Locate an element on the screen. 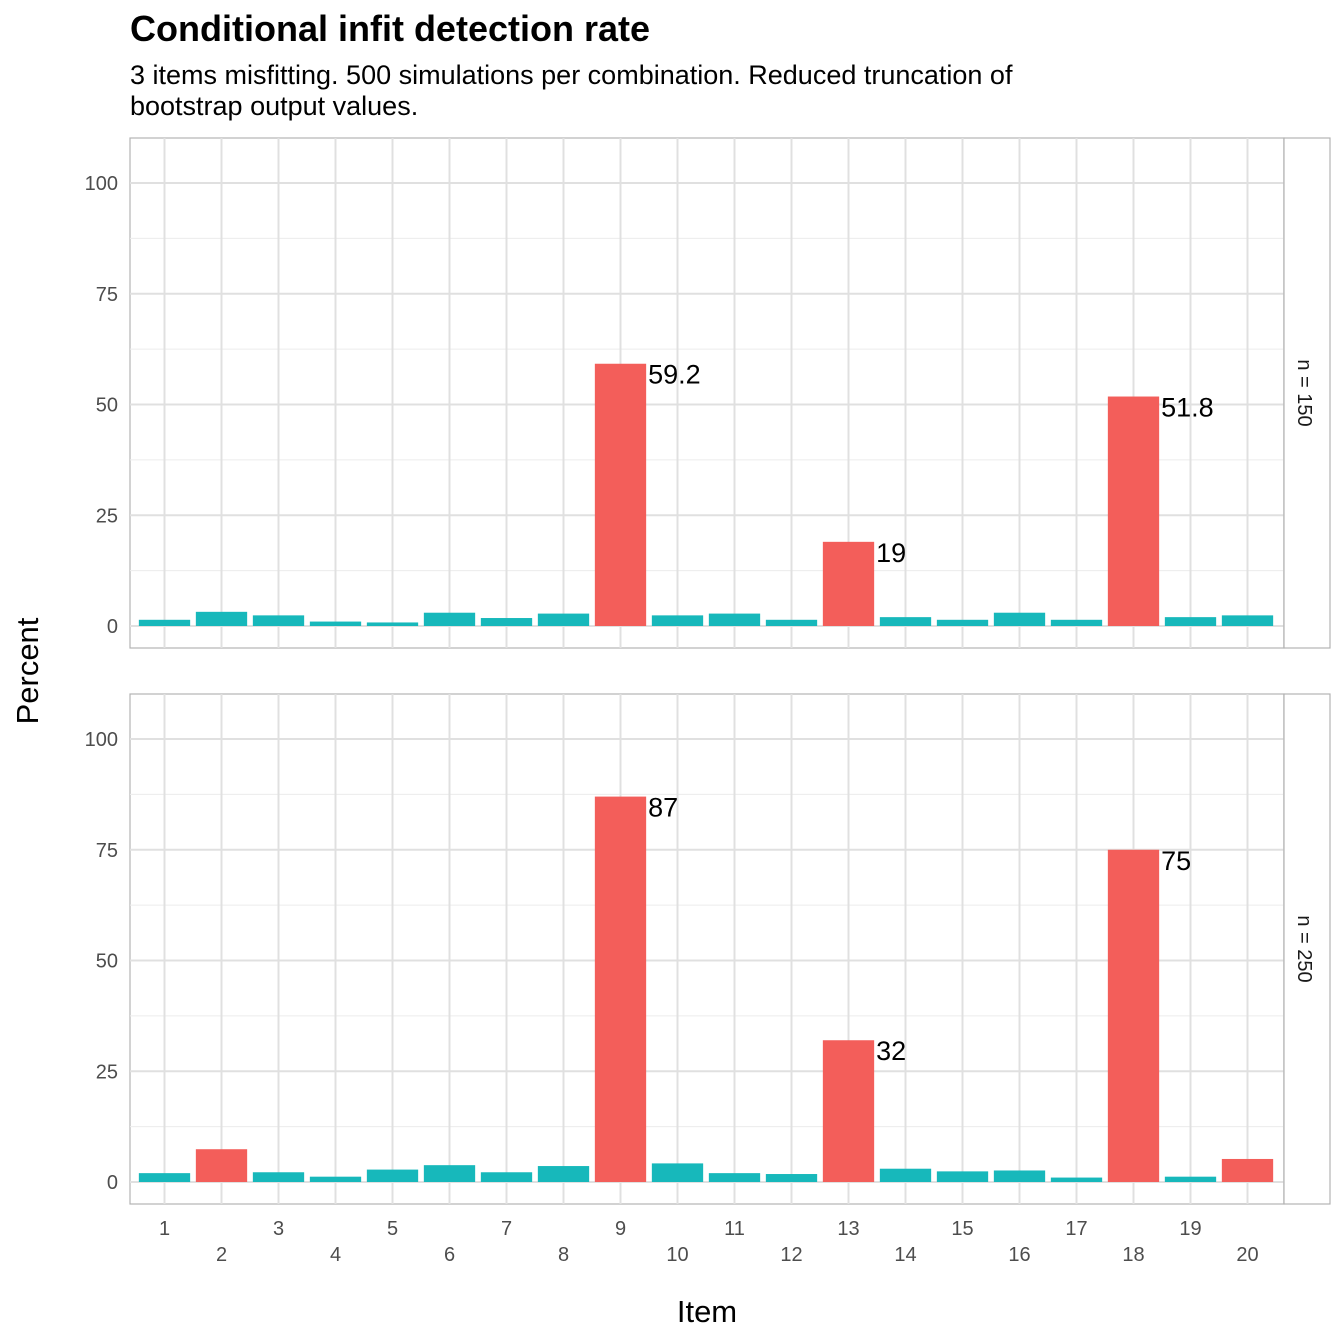 The width and height of the screenshot is (1344, 1344). x-tick-label: 18 is located at coordinates (1133, 1255).